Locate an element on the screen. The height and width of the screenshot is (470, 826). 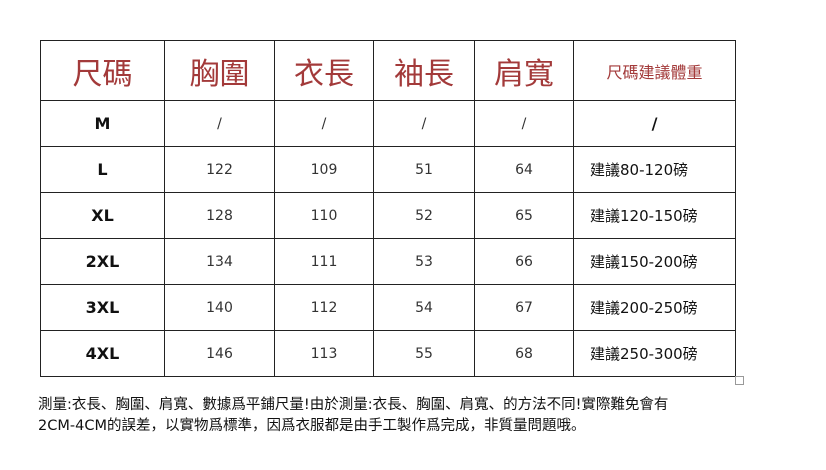
cell-length: 110 is located at coordinates (324, 215).